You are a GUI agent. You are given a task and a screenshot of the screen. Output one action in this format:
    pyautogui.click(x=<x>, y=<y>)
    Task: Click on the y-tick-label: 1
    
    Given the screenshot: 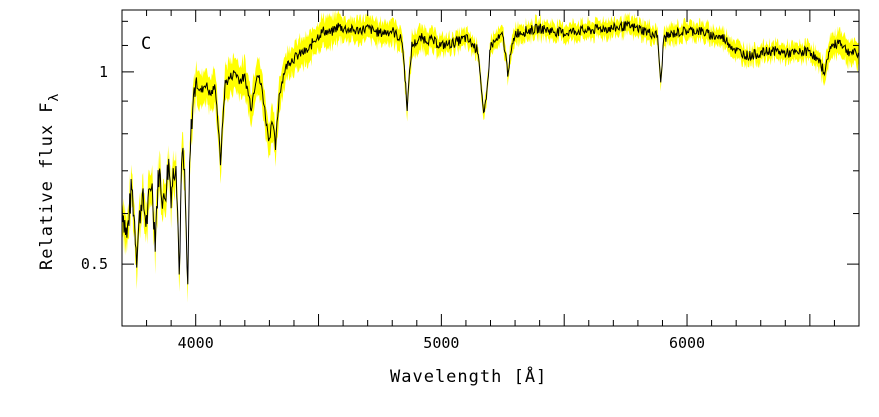 What is the action you would take?
    pyautogui.click(x=103, y=72)
    